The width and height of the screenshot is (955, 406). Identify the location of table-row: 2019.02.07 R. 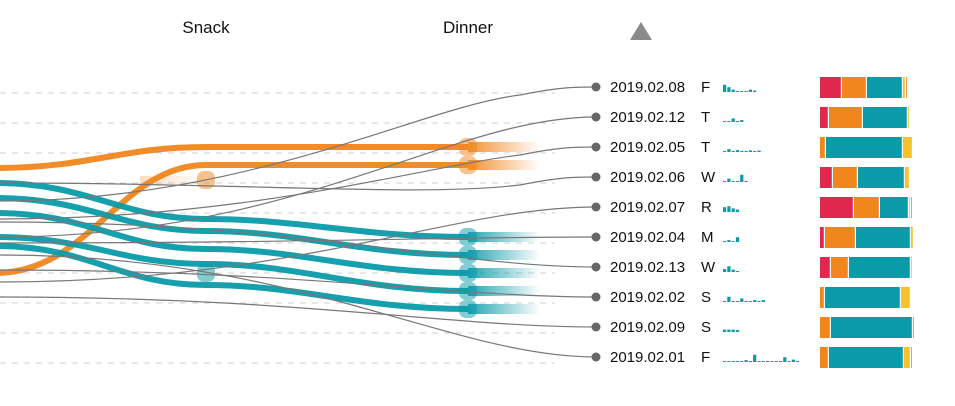
(751, 207).